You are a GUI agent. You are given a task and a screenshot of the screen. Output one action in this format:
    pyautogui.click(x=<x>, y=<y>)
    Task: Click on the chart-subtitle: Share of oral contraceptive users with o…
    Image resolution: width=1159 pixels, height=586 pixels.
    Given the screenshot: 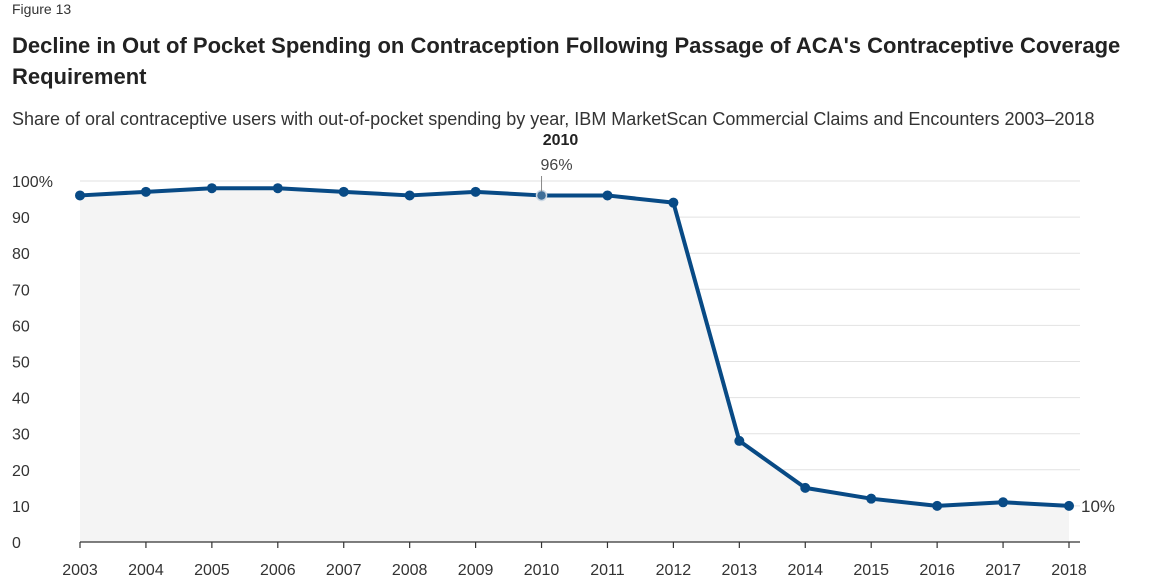 What is the action you would take?
    pyautogui.click(x=553, y=119)
    